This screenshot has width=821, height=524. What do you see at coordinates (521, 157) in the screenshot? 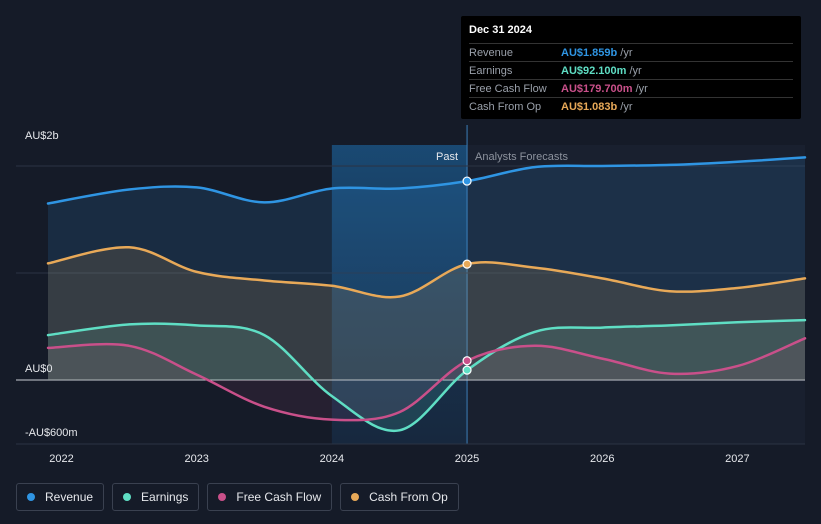
I see `forecast-label: Analysts Forecasts` at bounding box center [521, 157].